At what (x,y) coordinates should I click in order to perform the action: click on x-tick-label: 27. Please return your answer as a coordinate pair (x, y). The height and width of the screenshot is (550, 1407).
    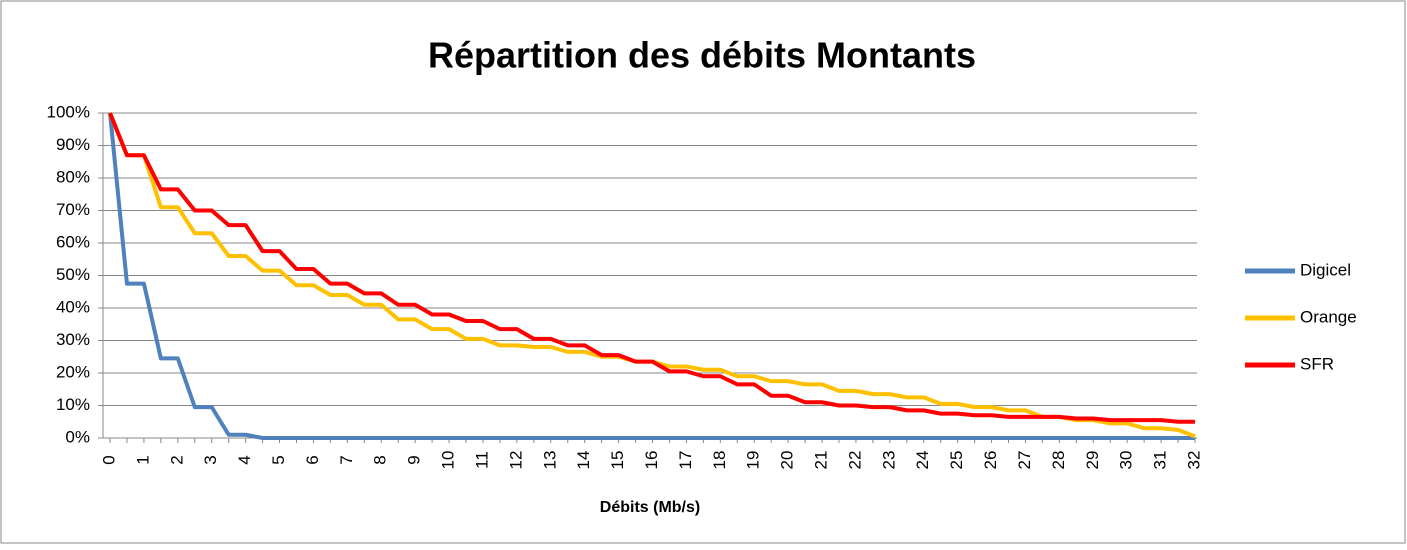
    Looking at the image, I should click on (1024, 460).